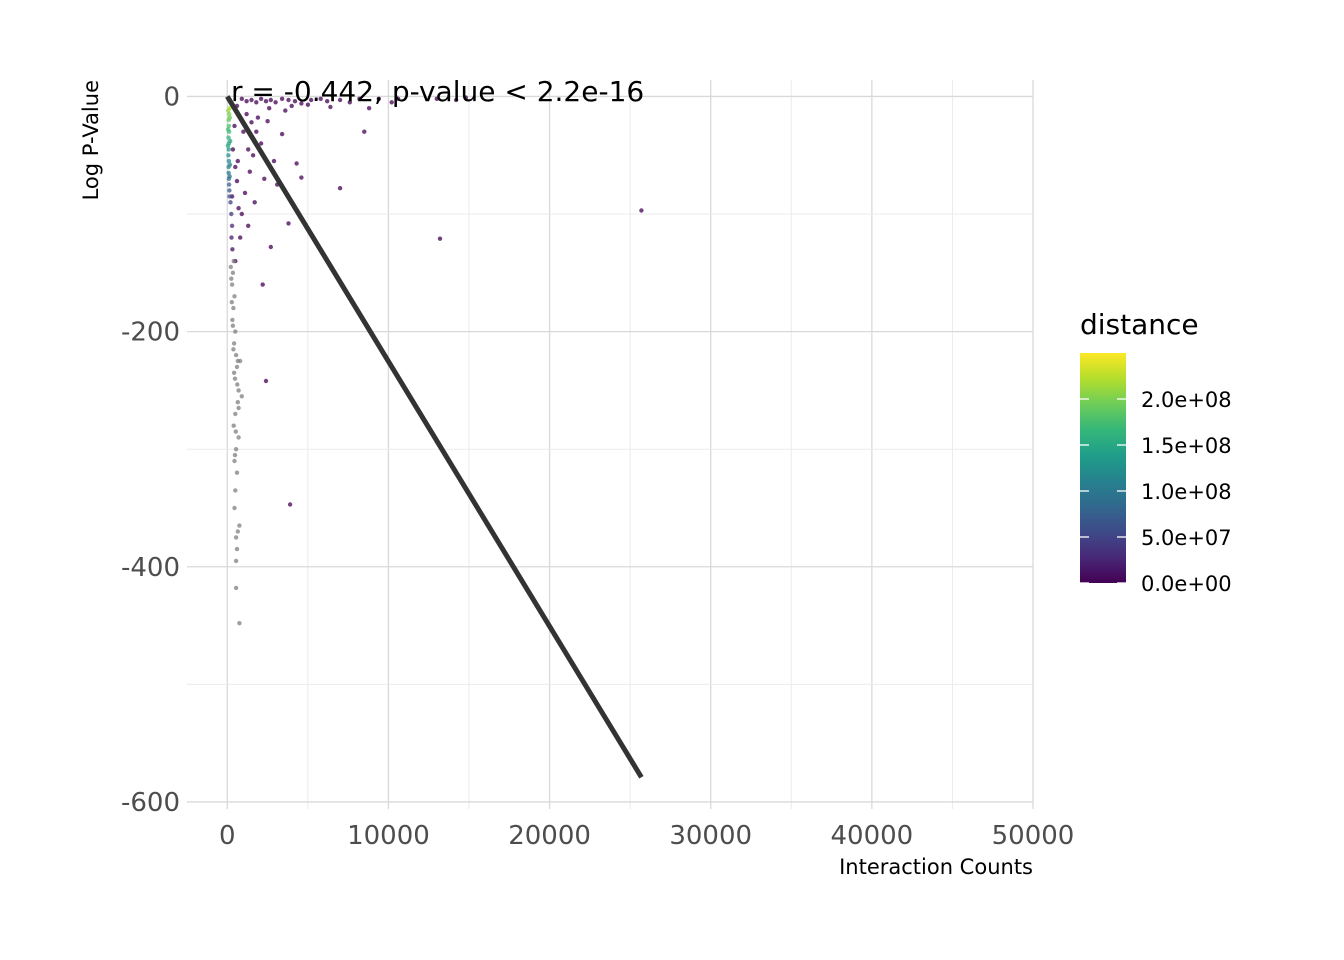 The image size is (1344, 960). Describe the element at coordinates (150, 333) in the screenshot. I see `y-tick-label: -200` at that location.